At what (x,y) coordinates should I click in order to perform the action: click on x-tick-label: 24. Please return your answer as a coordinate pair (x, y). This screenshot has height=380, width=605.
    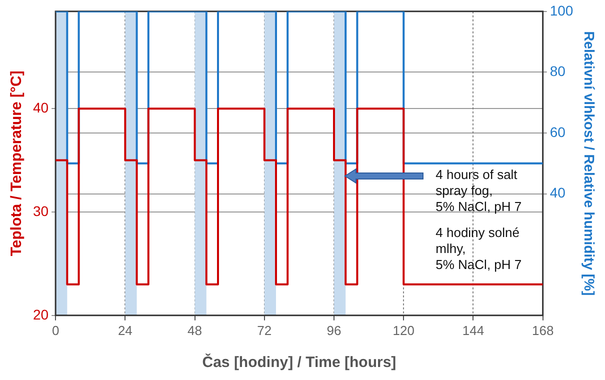
    Looking at the image, I should click on (125, 330).